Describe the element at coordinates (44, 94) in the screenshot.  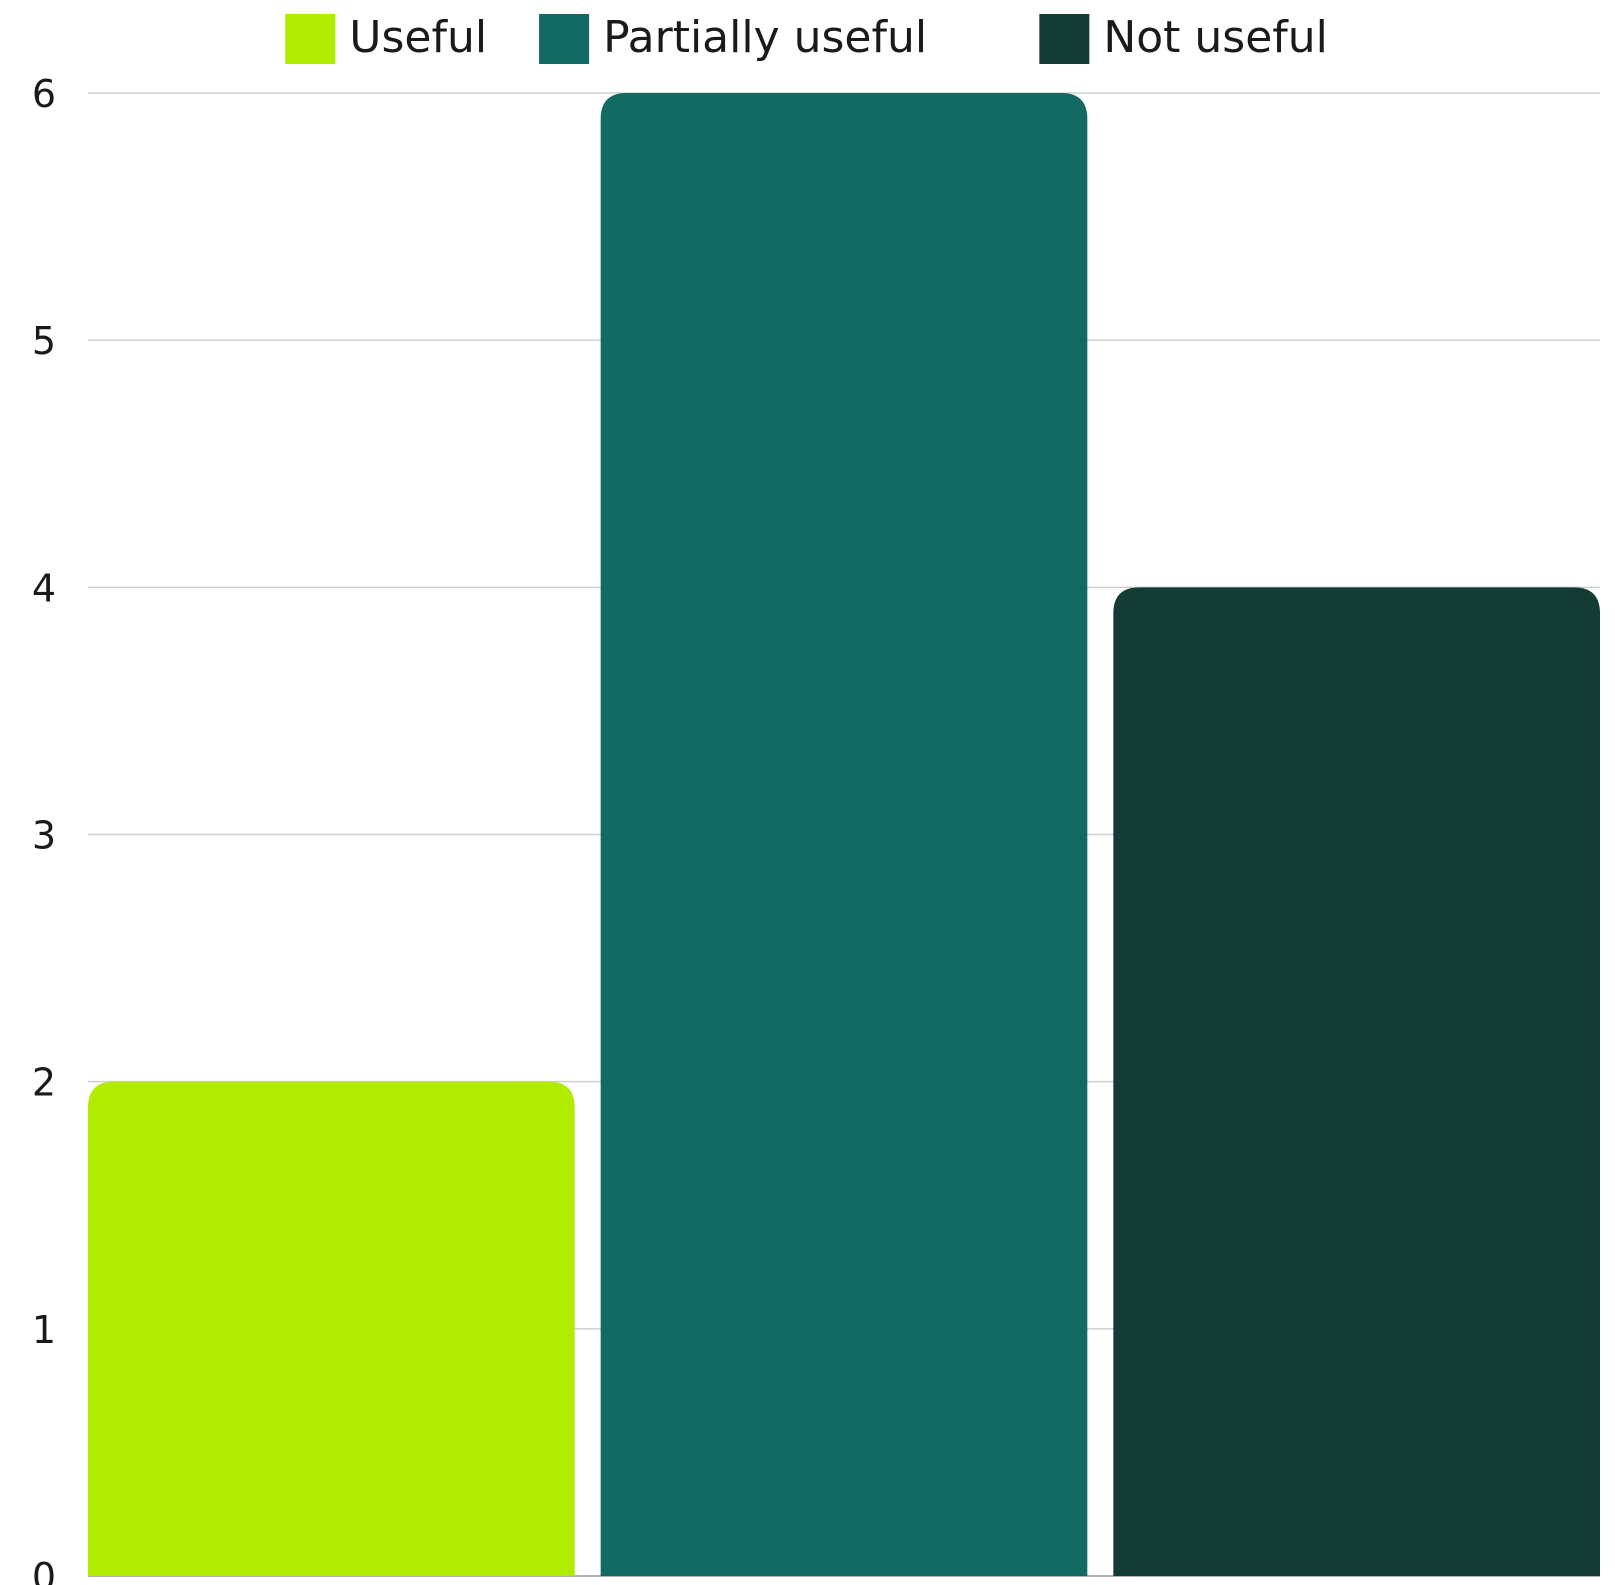
I see `y-tick-label: 6` at that location.